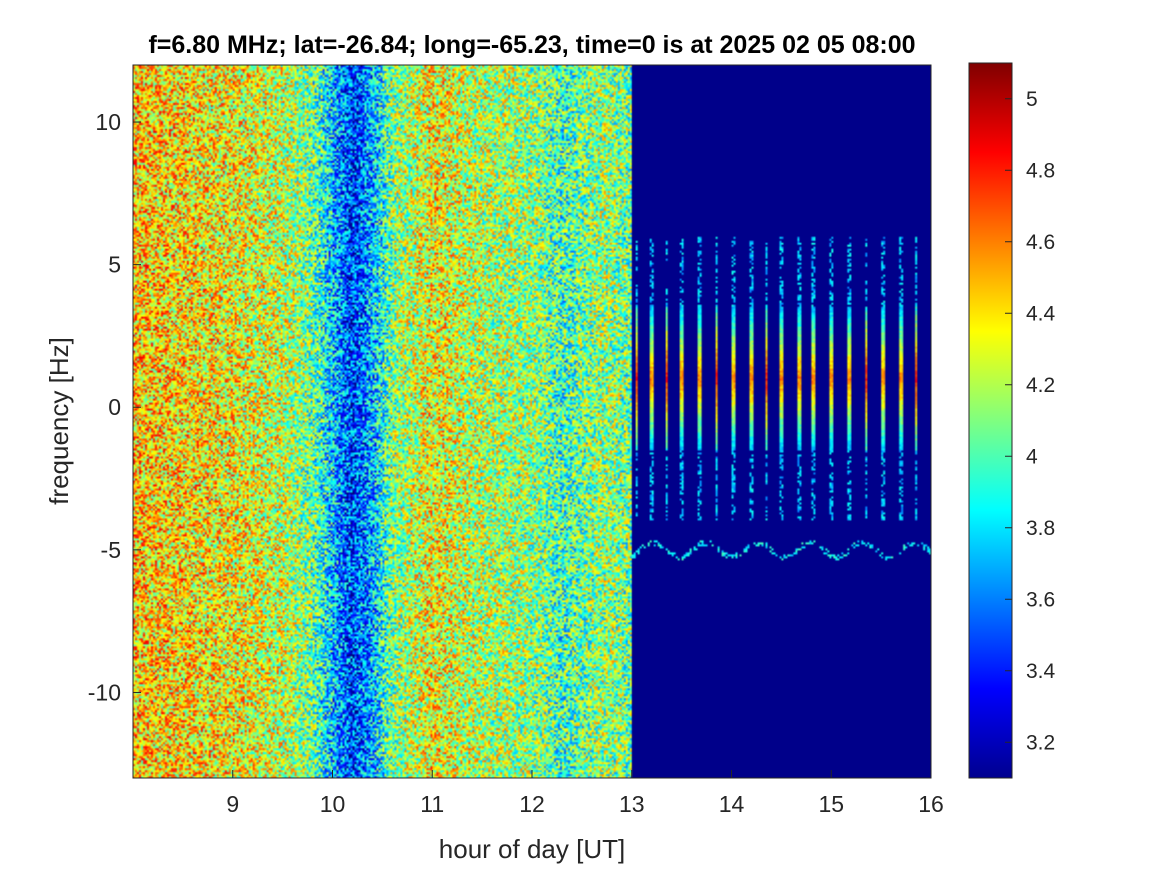  I want to click on colorbar-tick-label: 4, so click(1032, 456).